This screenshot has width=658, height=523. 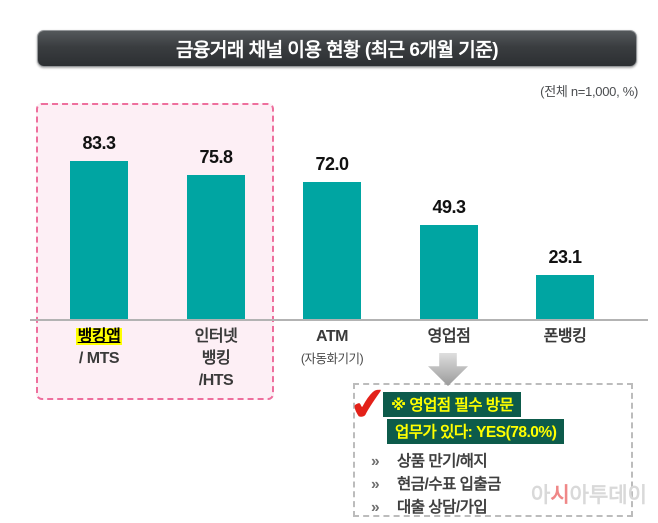 What do you see at coordinates (560, 495) in the screenshot?
I see `watermark-accent-char: 시` at bounding box center [560, 495].